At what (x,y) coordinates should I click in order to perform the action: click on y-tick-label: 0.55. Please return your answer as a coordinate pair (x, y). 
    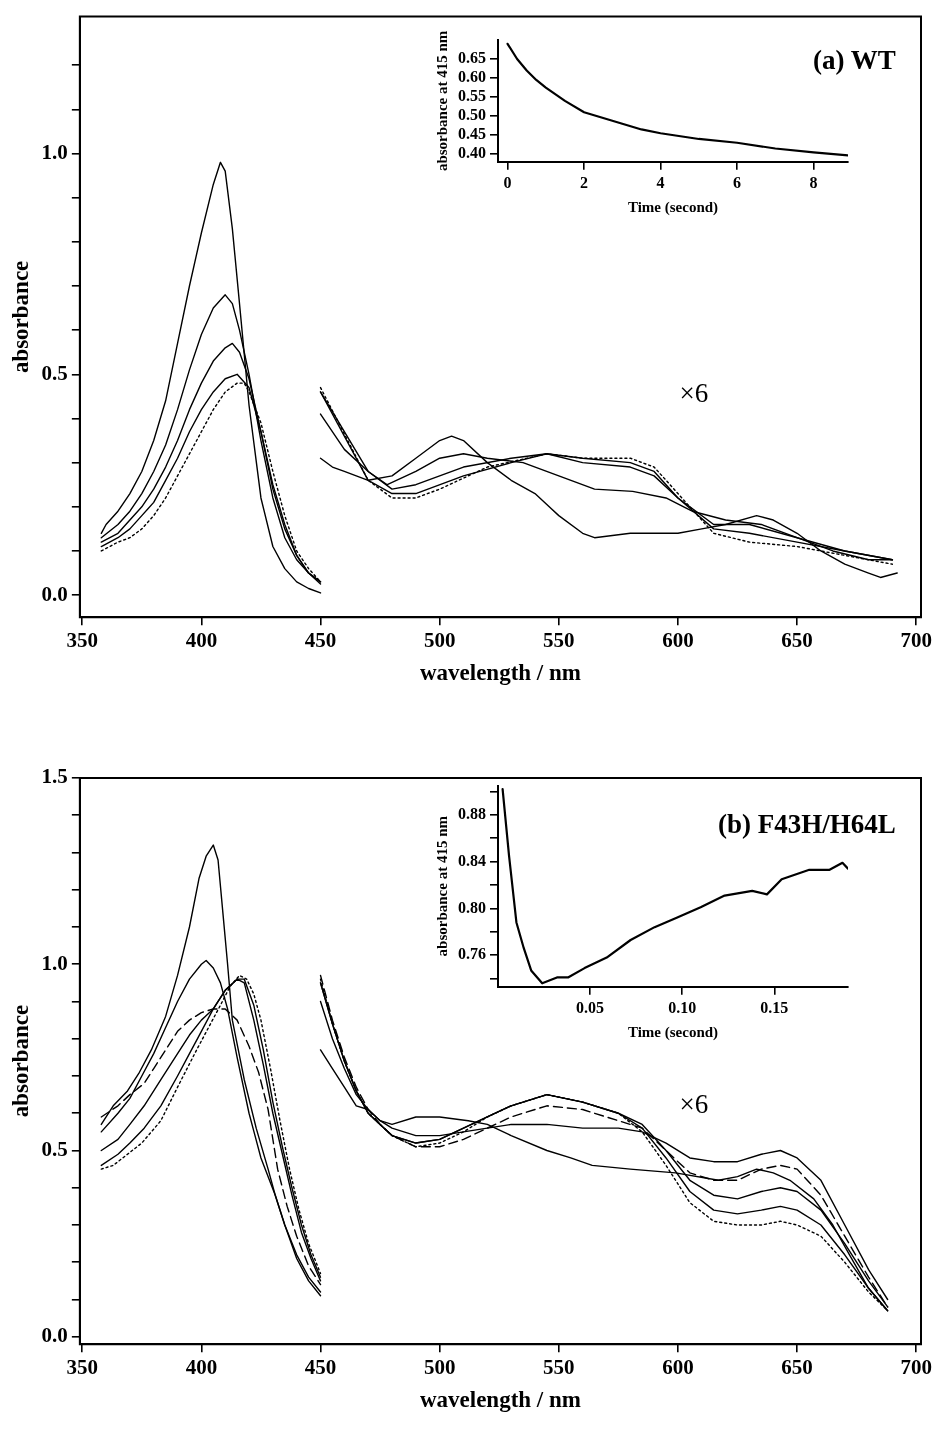
    Looking at the image, I should click on (472, 96).